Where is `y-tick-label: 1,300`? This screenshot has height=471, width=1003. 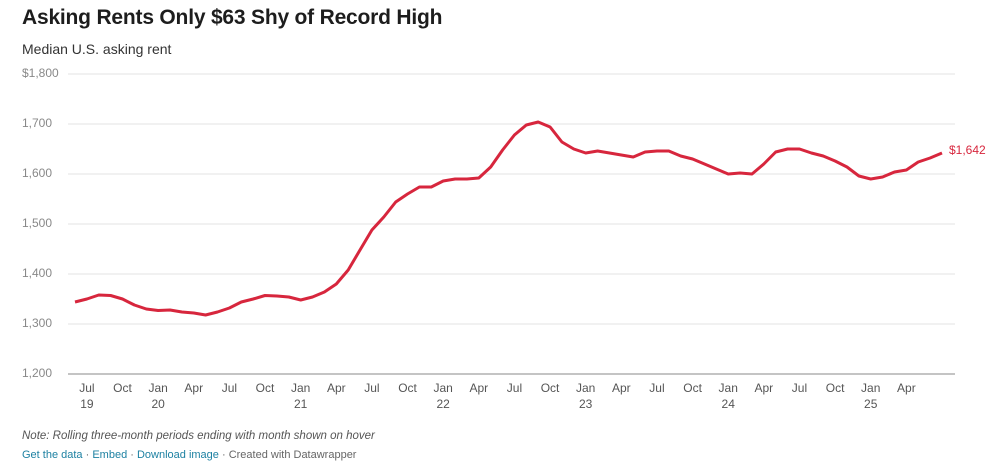
y-tick-label: 1,300 is located at coordinates (37, 323).